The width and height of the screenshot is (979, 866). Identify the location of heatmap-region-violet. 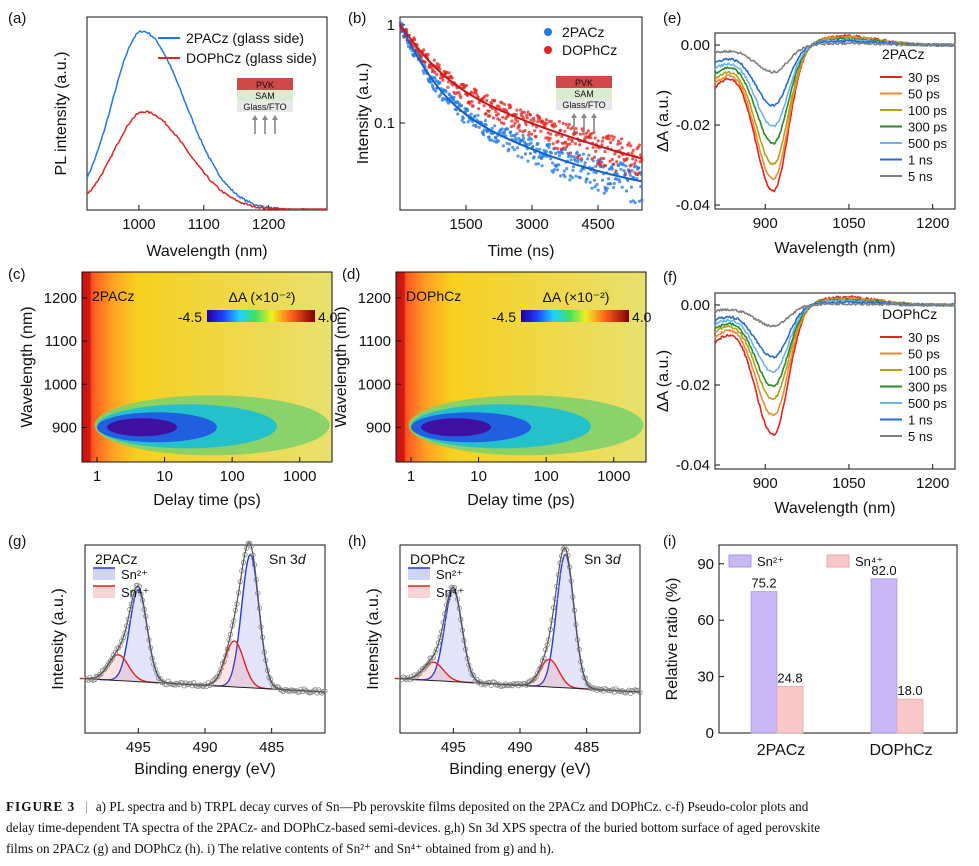
(142, 427).